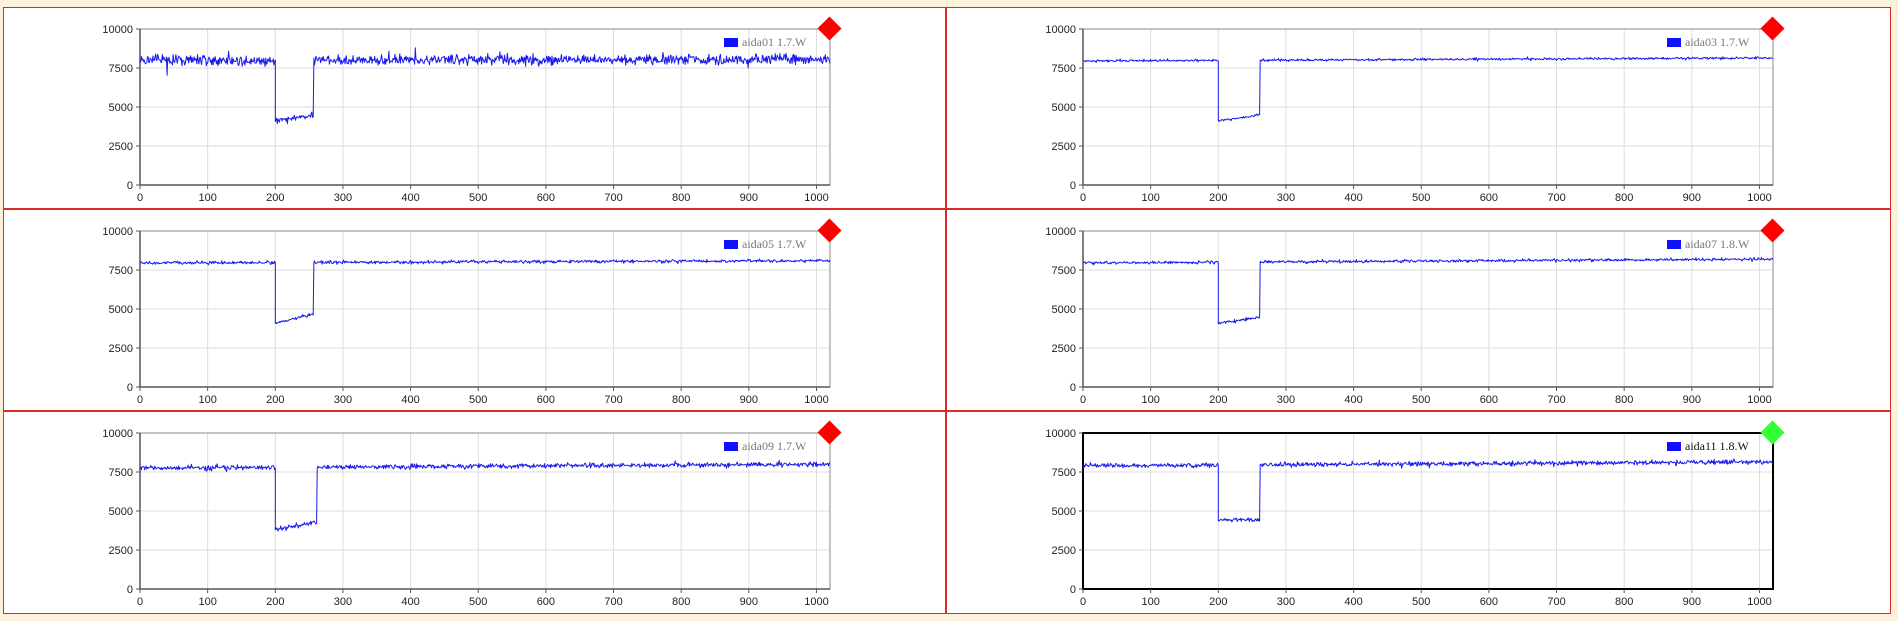  I want to click on legend-label: aida11 1.8.W, so click(1717, 446).